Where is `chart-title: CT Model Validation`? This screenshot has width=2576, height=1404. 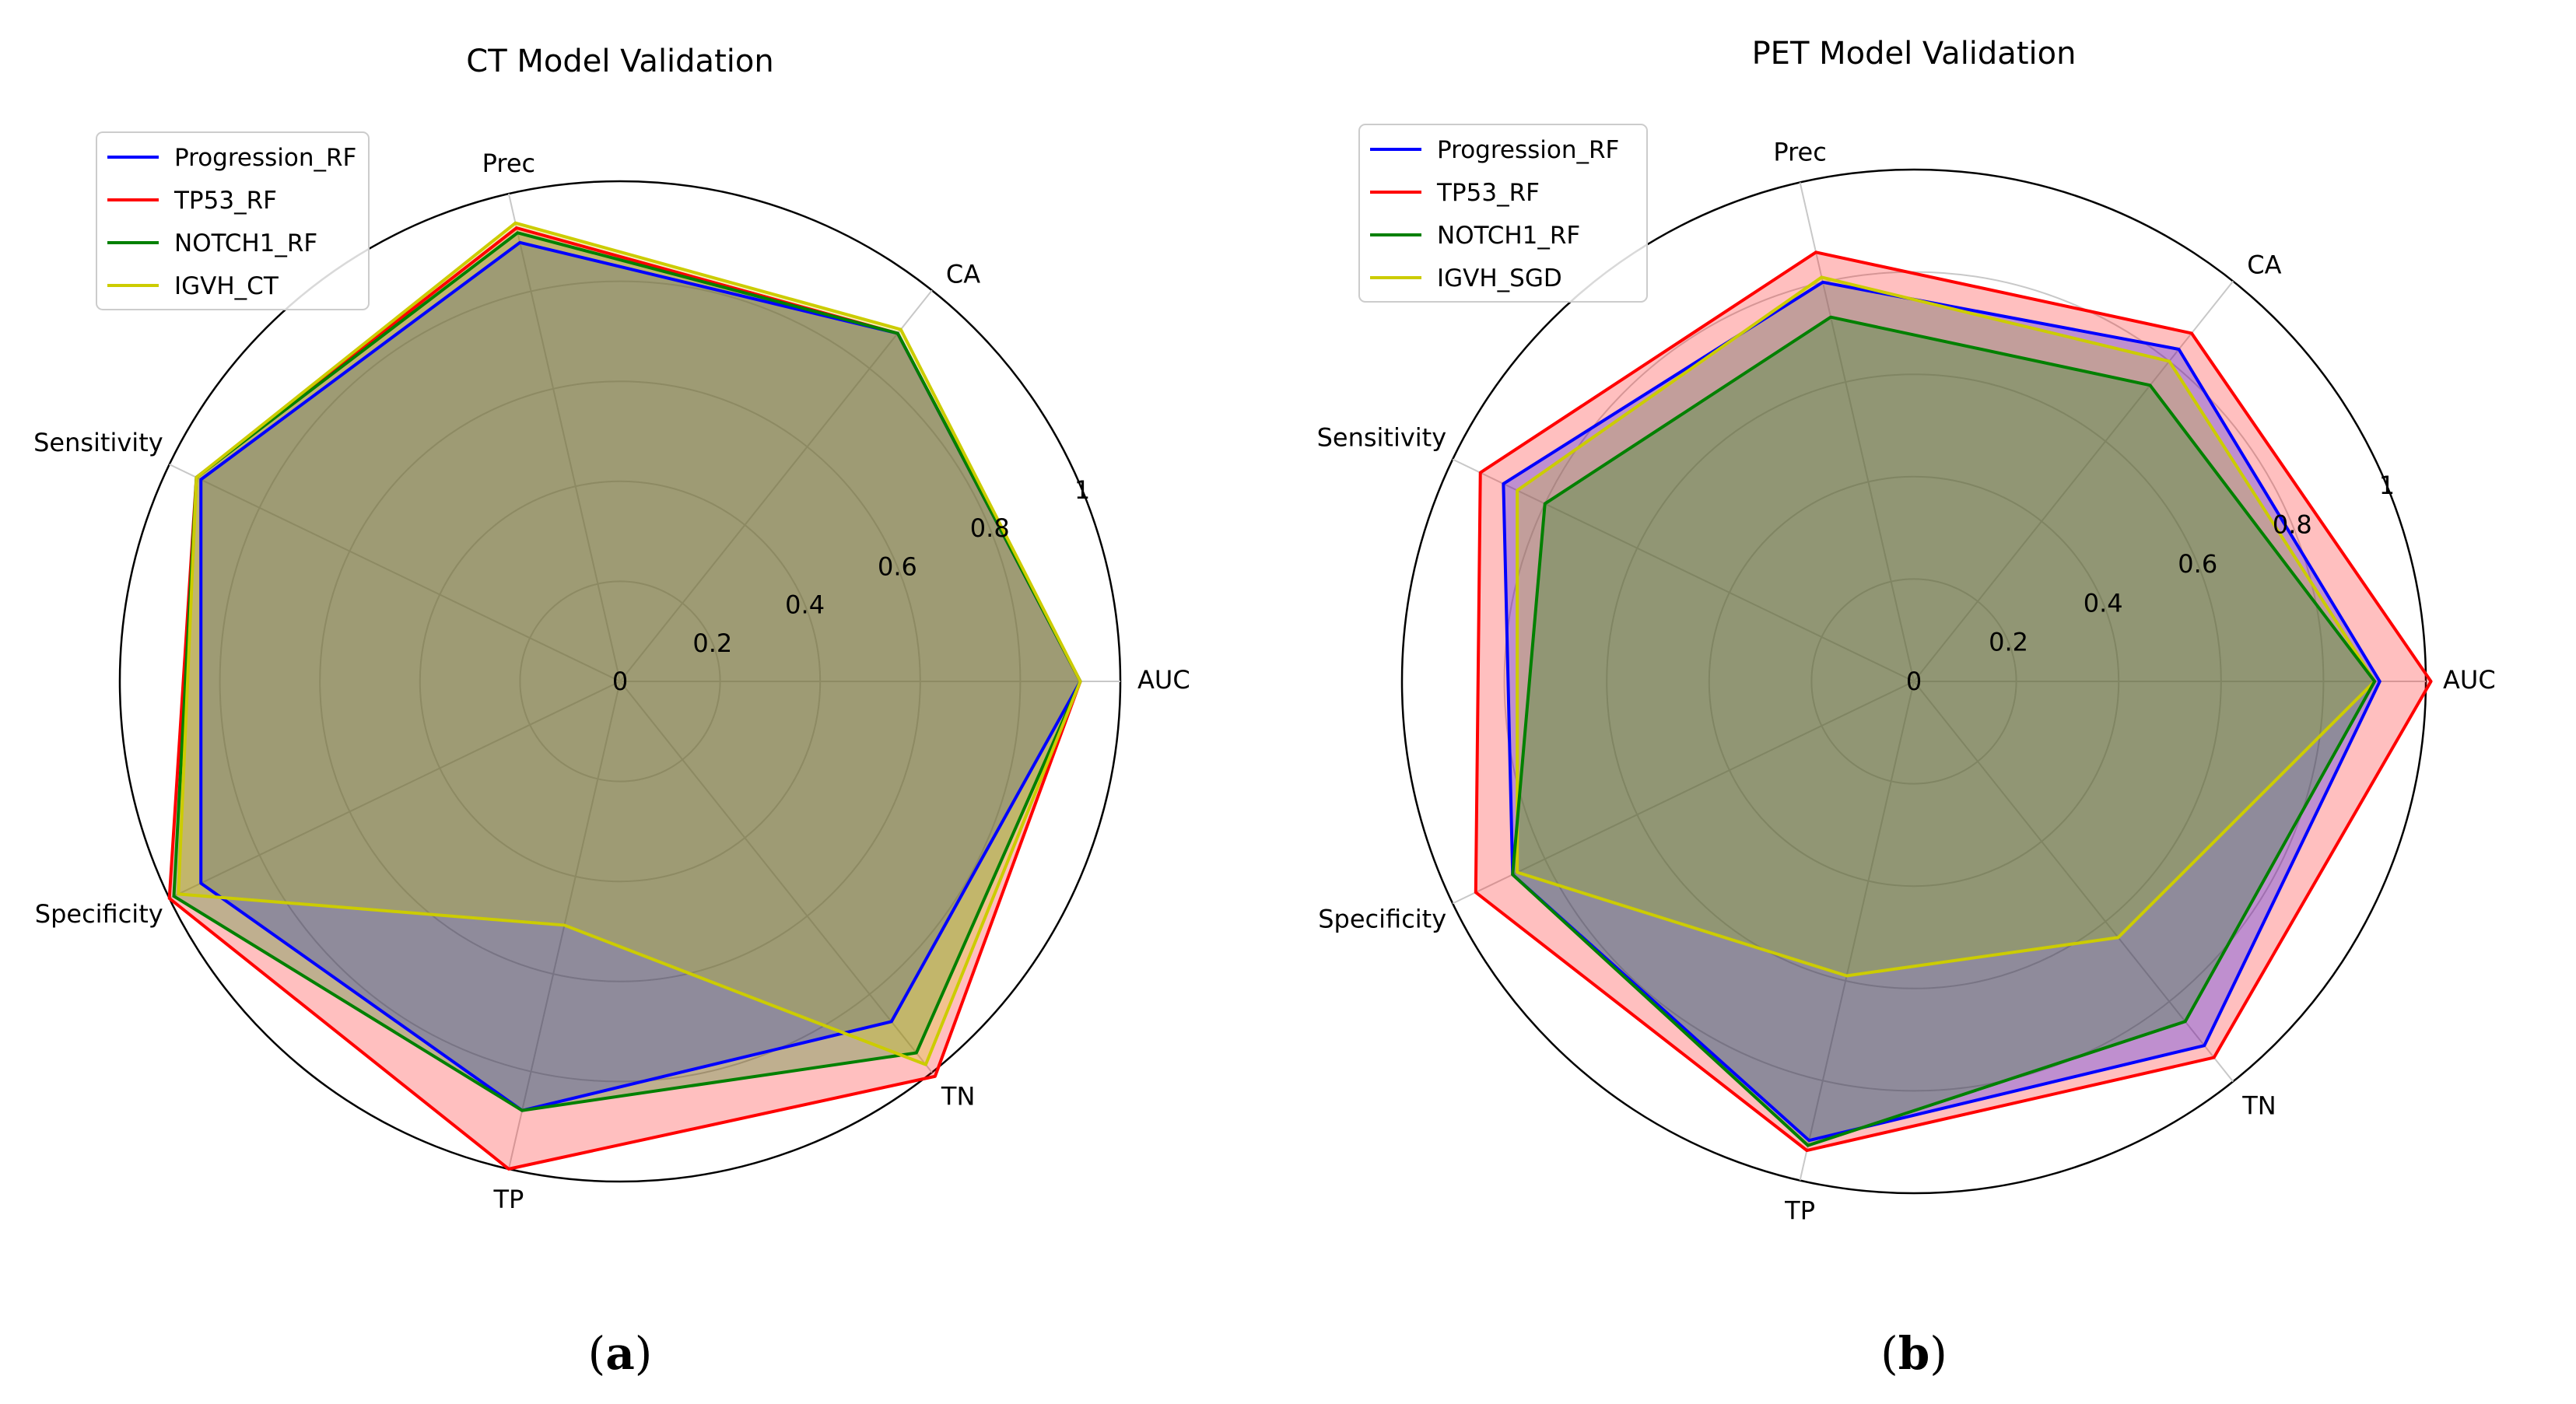 chart-title: CT Model Validation is located at coordinates (619, 62).